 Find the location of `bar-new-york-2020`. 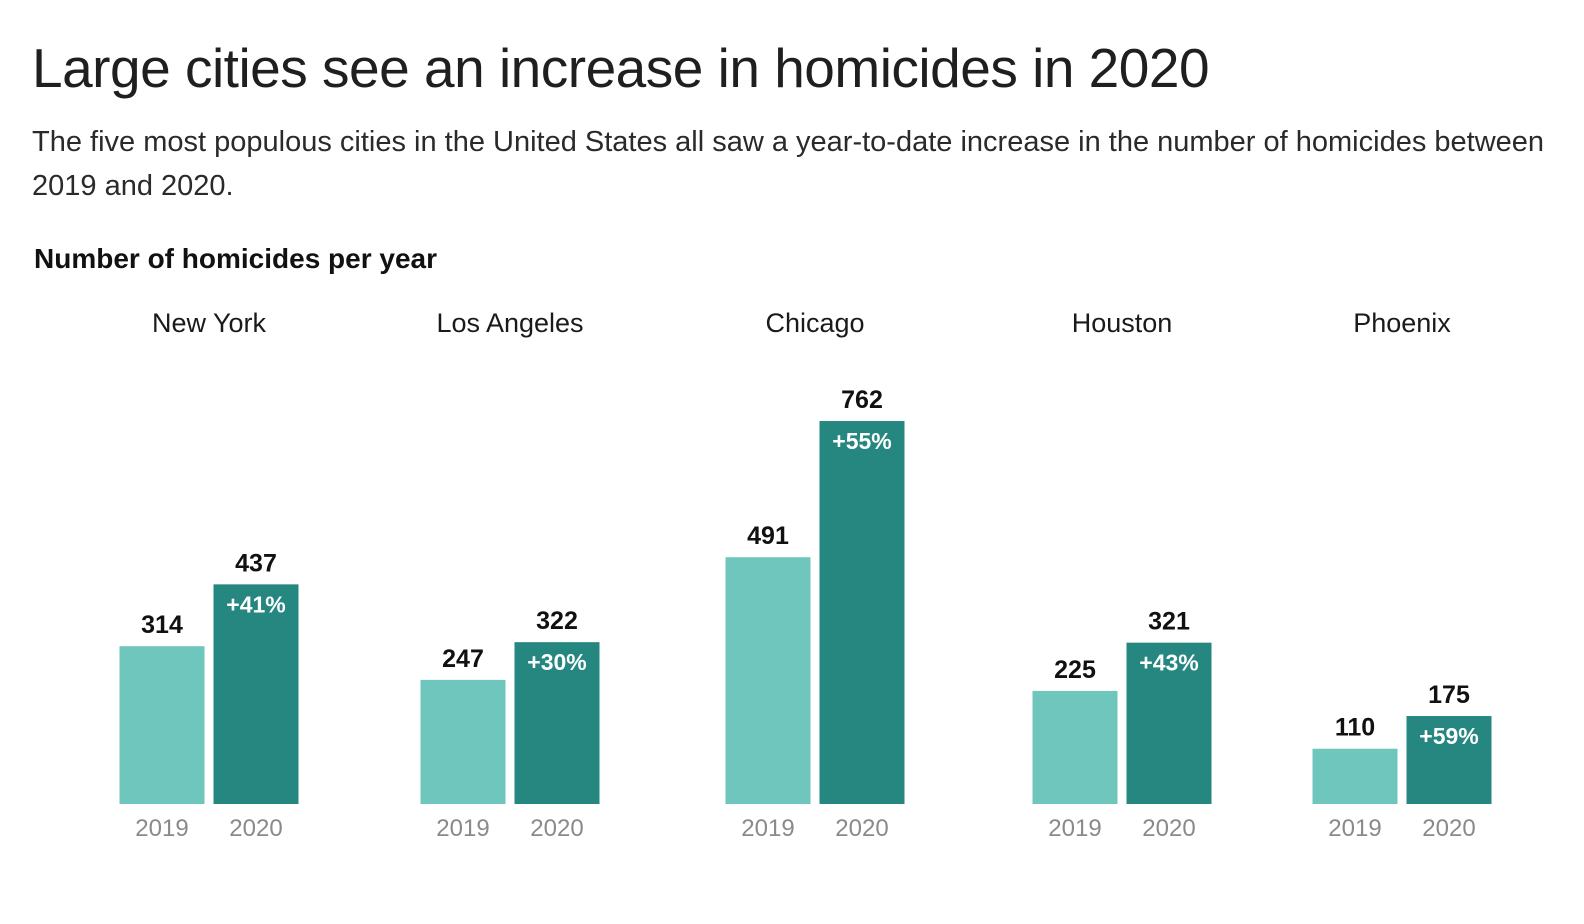

bar-new-york-2020 is located at coordinates (256, 694).